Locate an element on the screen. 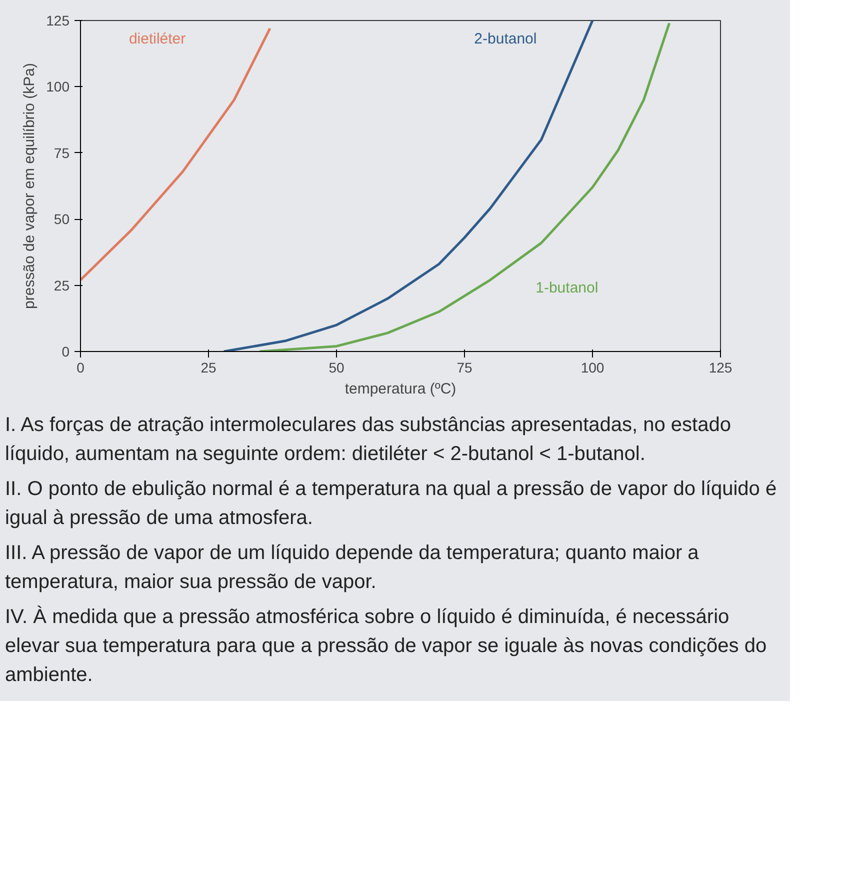 The width and height of the screenshot is (867, 878). x-tick-label: 125 is located at coordinates (720, 368).